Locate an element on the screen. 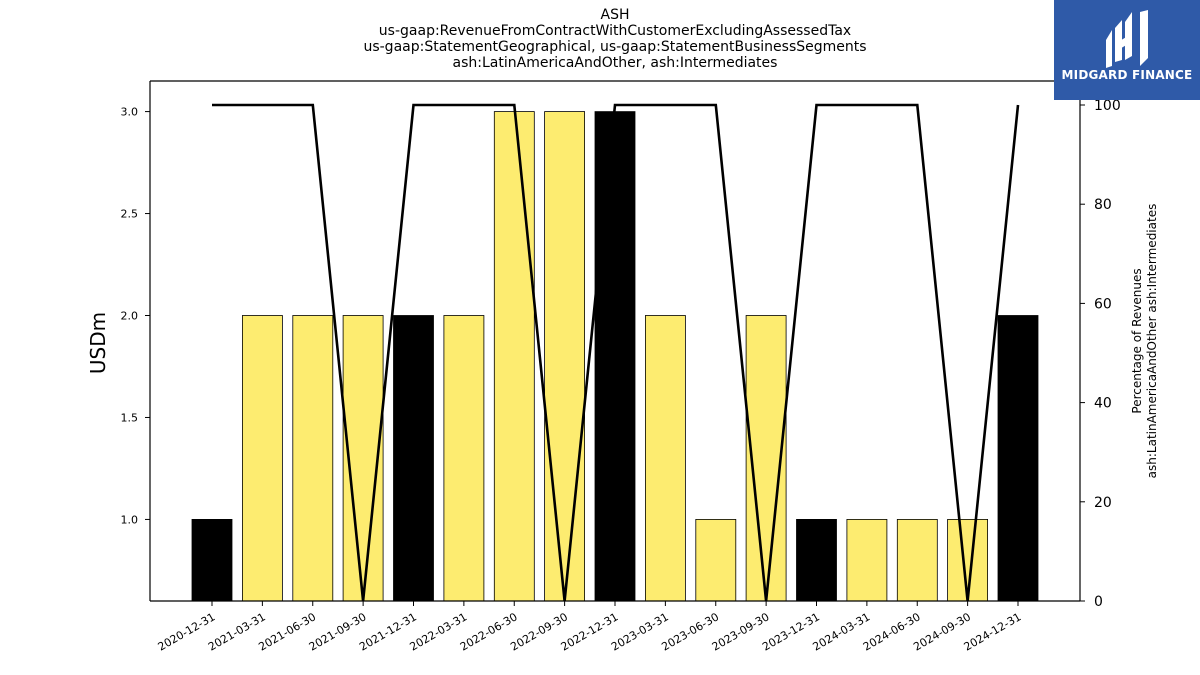  y-tick-label: 2.0 is located at coordinates (130, 316).